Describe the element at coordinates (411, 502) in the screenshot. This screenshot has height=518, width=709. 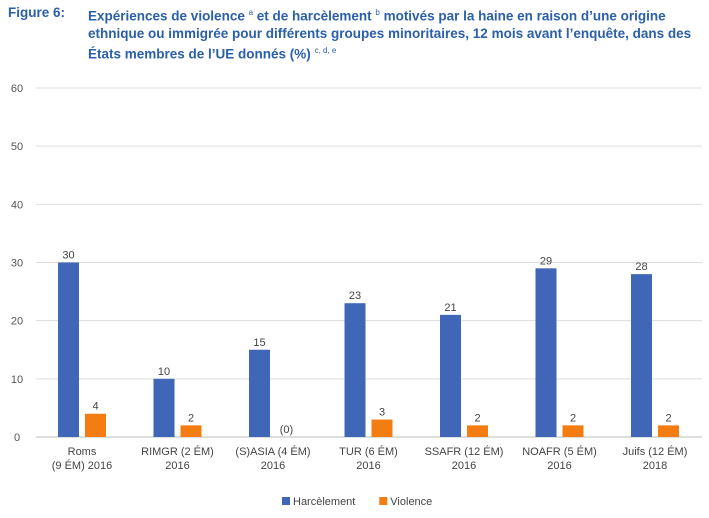
I see `legend-label: Violence` at that location.